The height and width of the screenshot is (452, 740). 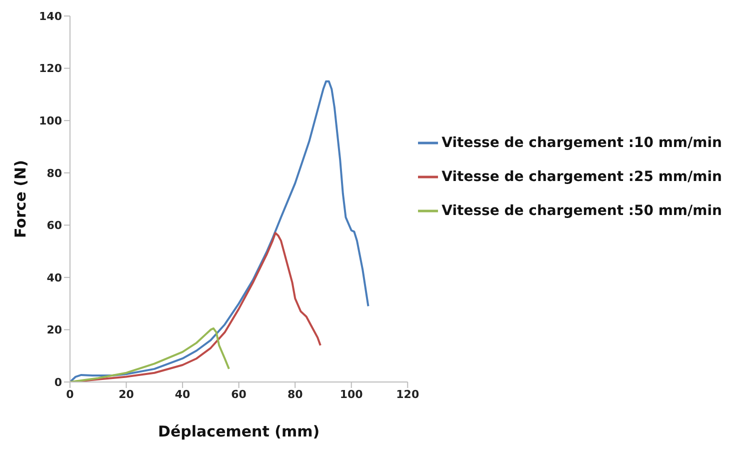 What do you see at coordinates (182, 394) in the screenshot?
I see `x-tick-label: 40` at bounding box center [182, 394].